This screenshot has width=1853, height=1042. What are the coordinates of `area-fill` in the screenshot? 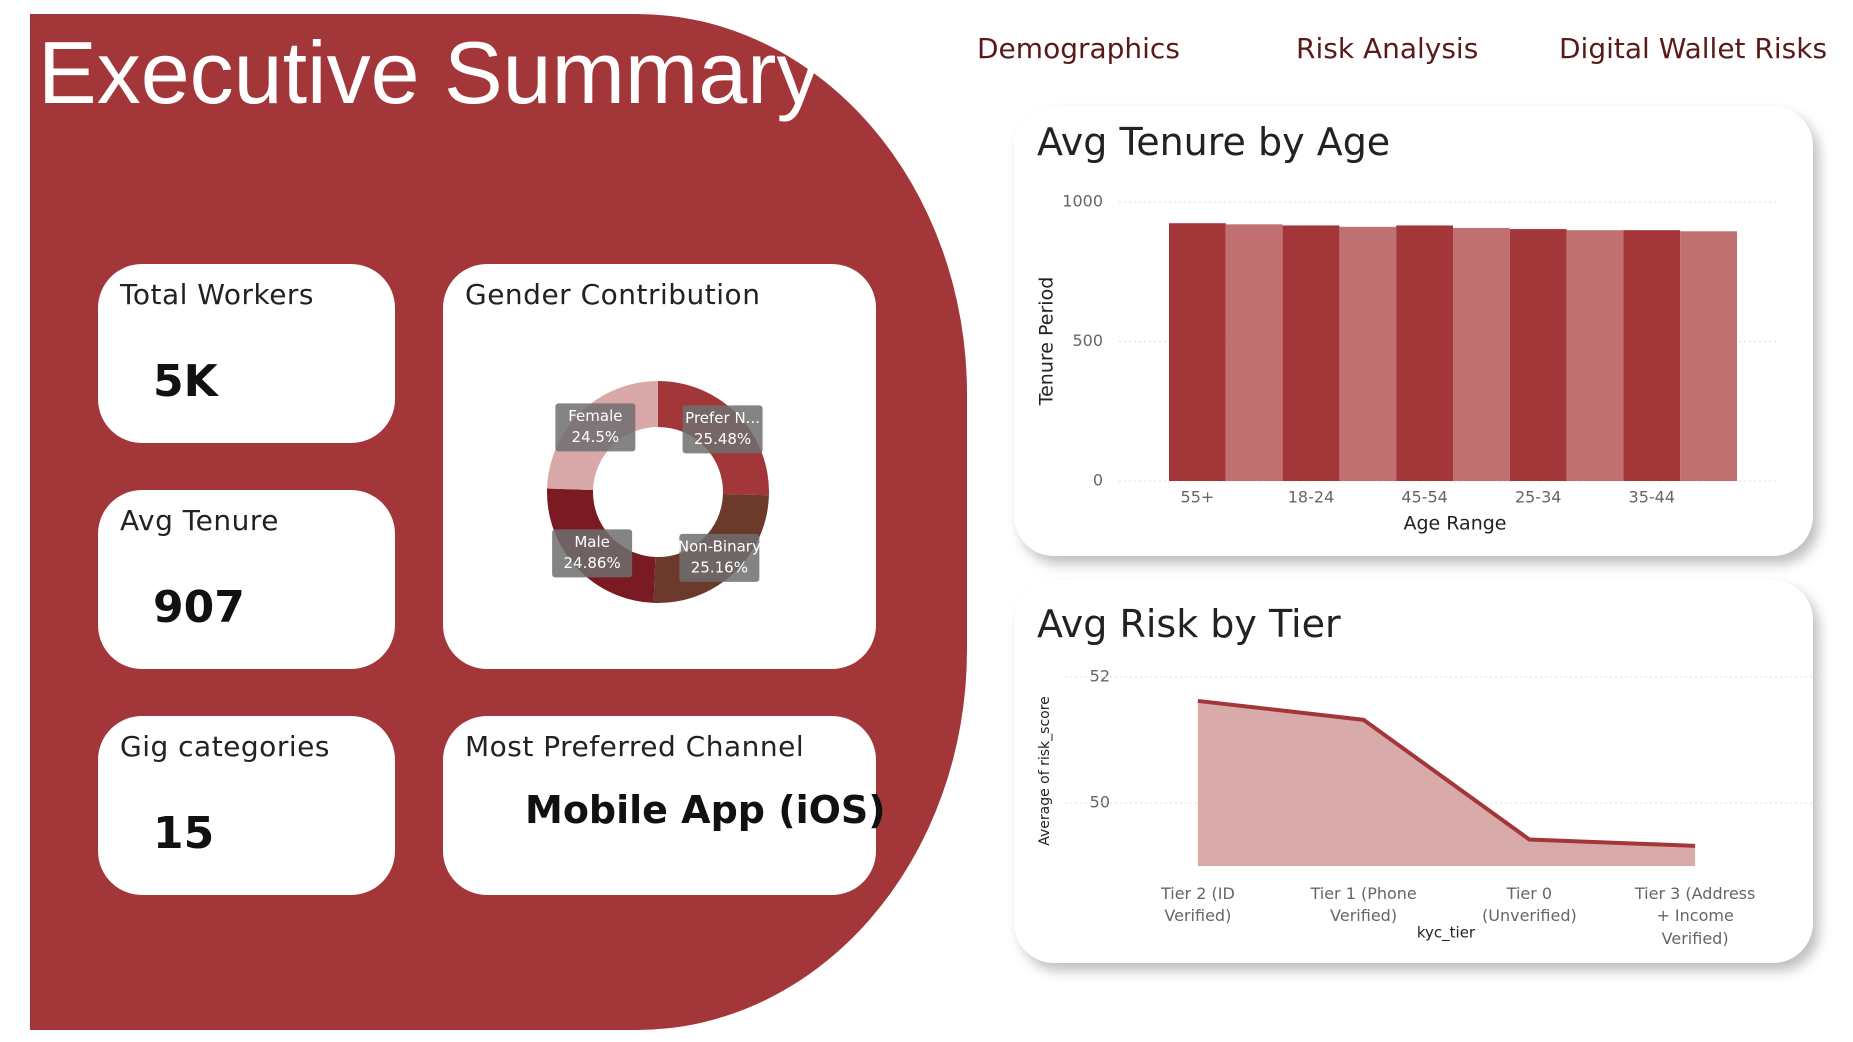 It's located at (1446, 783).